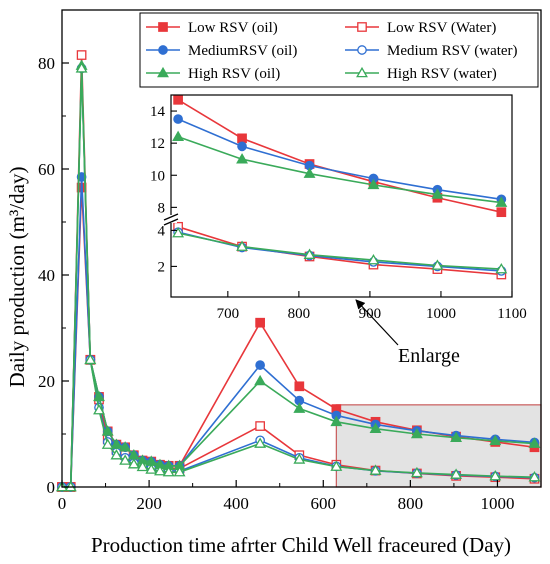 The width and height of the screenshot is (550, 564). I want to click on x-tick-label: 200, so click(149, 503).